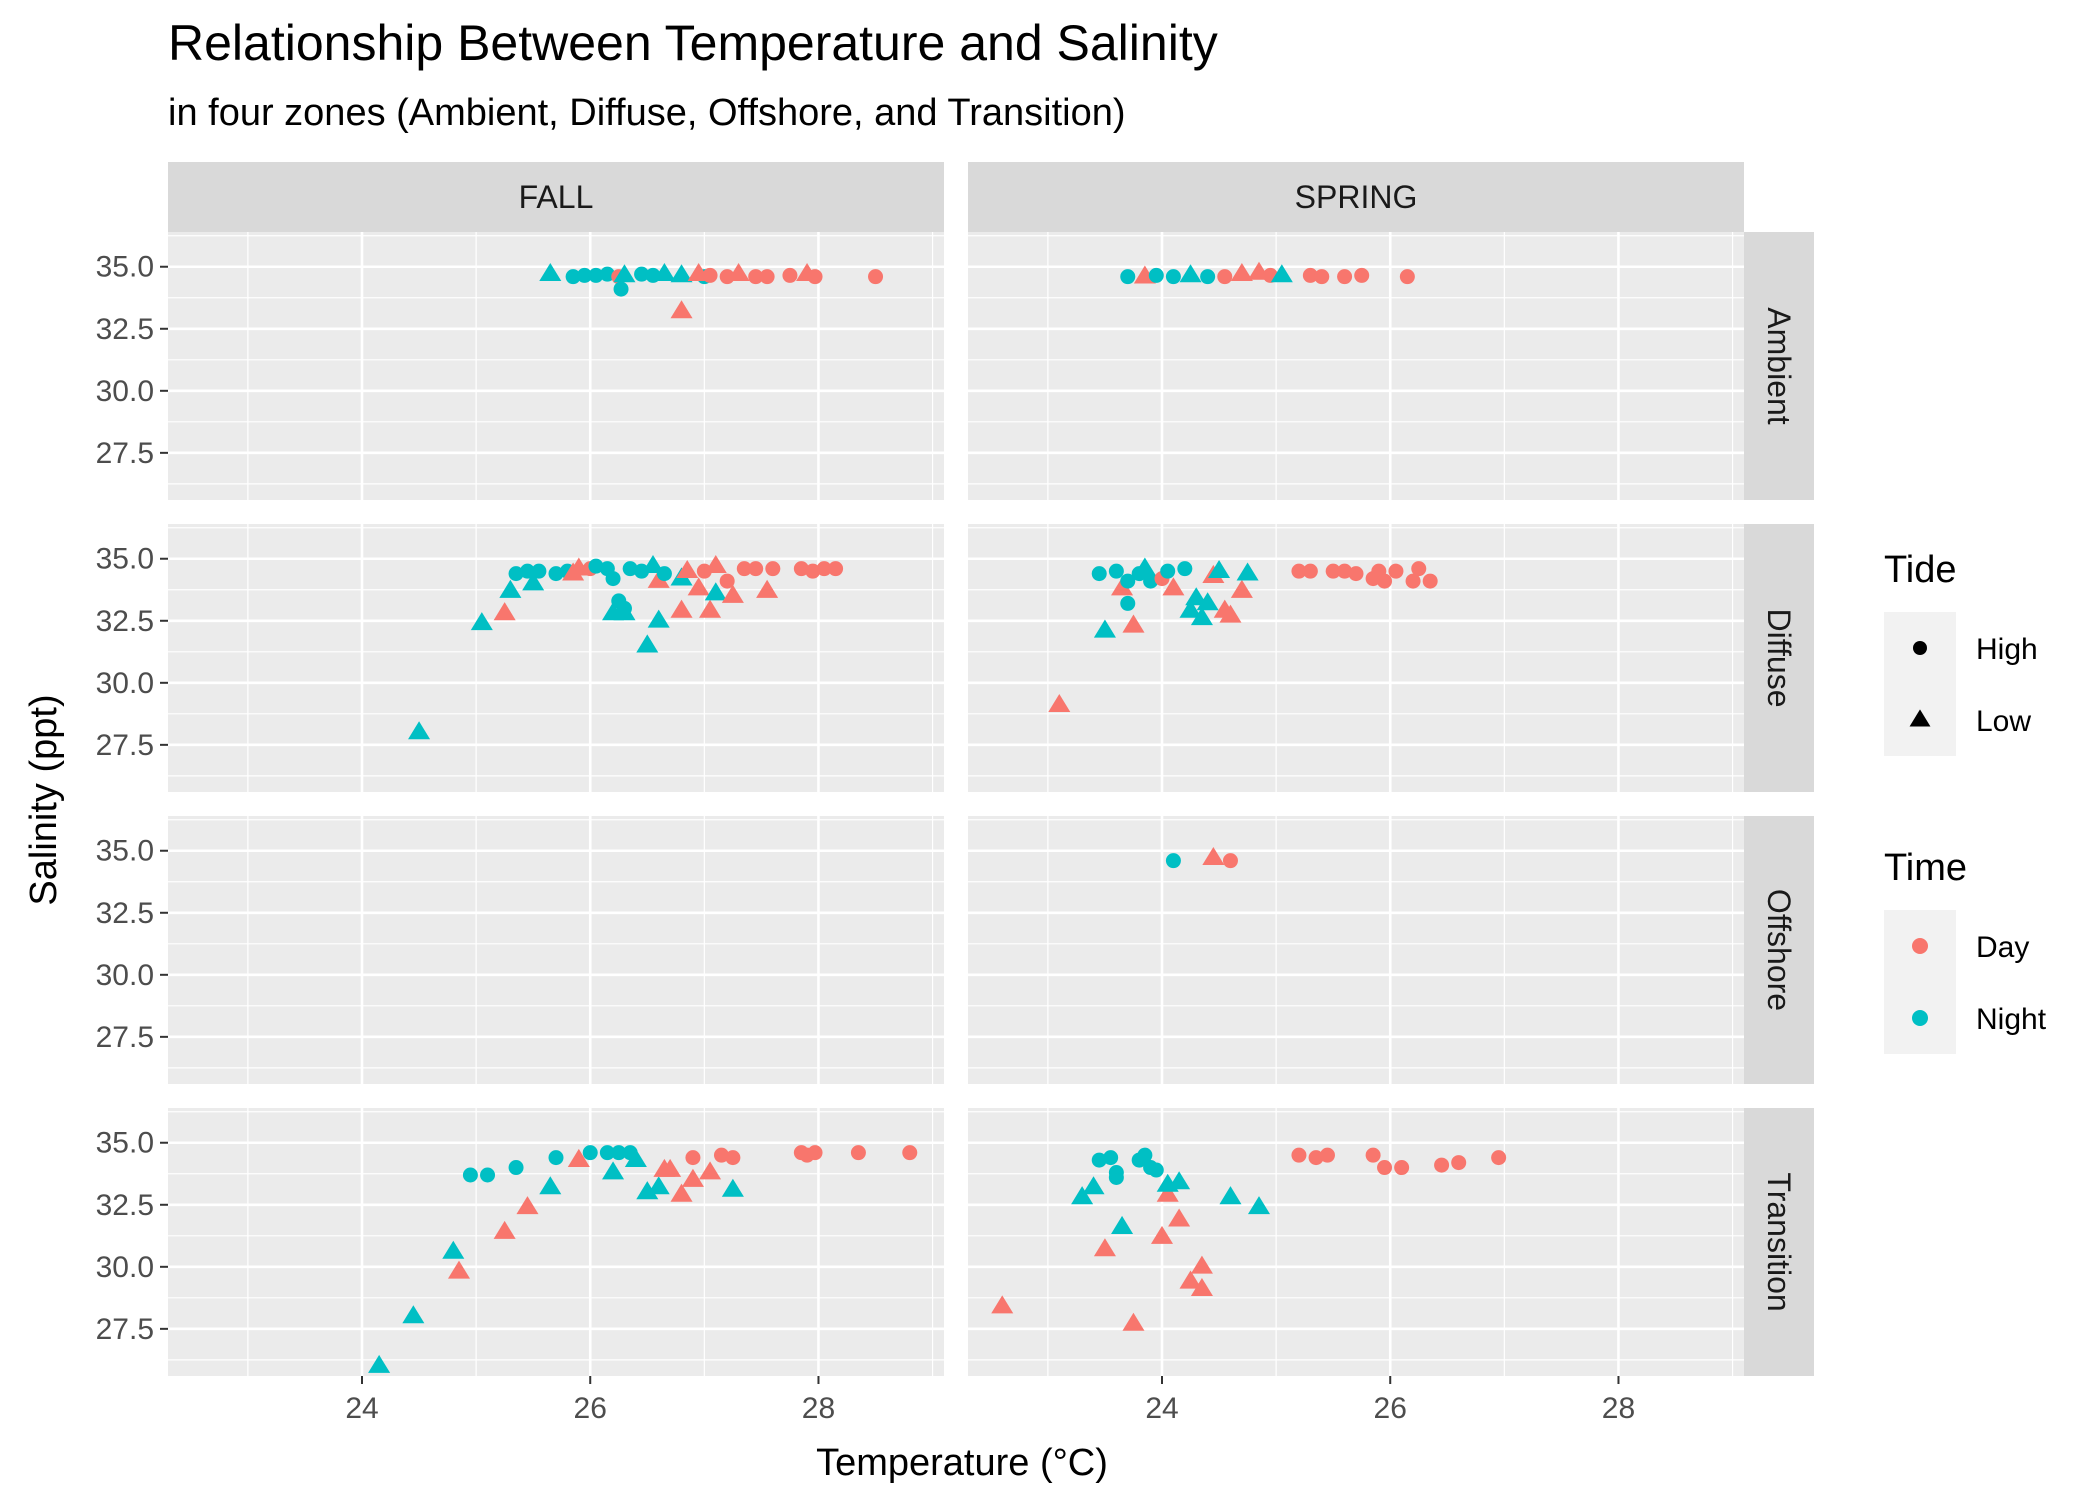 This screenshot has height=1500, width=2100. Describe the element at coordinates (818, 1408) in the screenshot. I see `x-tick-label: 28` at that location.